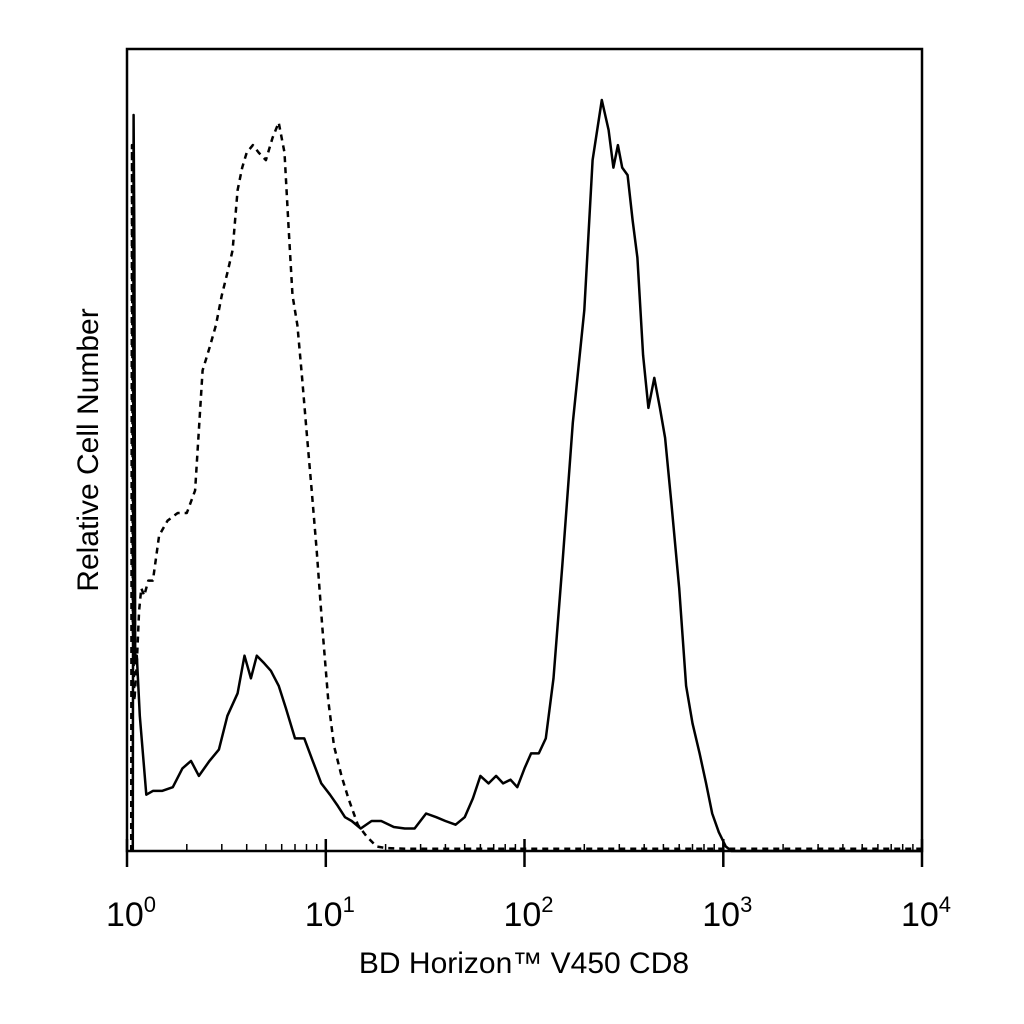 The height and width of the screenshot is (1024, 1024). I want to click on x-tick-label: 10², so click(528, 913).